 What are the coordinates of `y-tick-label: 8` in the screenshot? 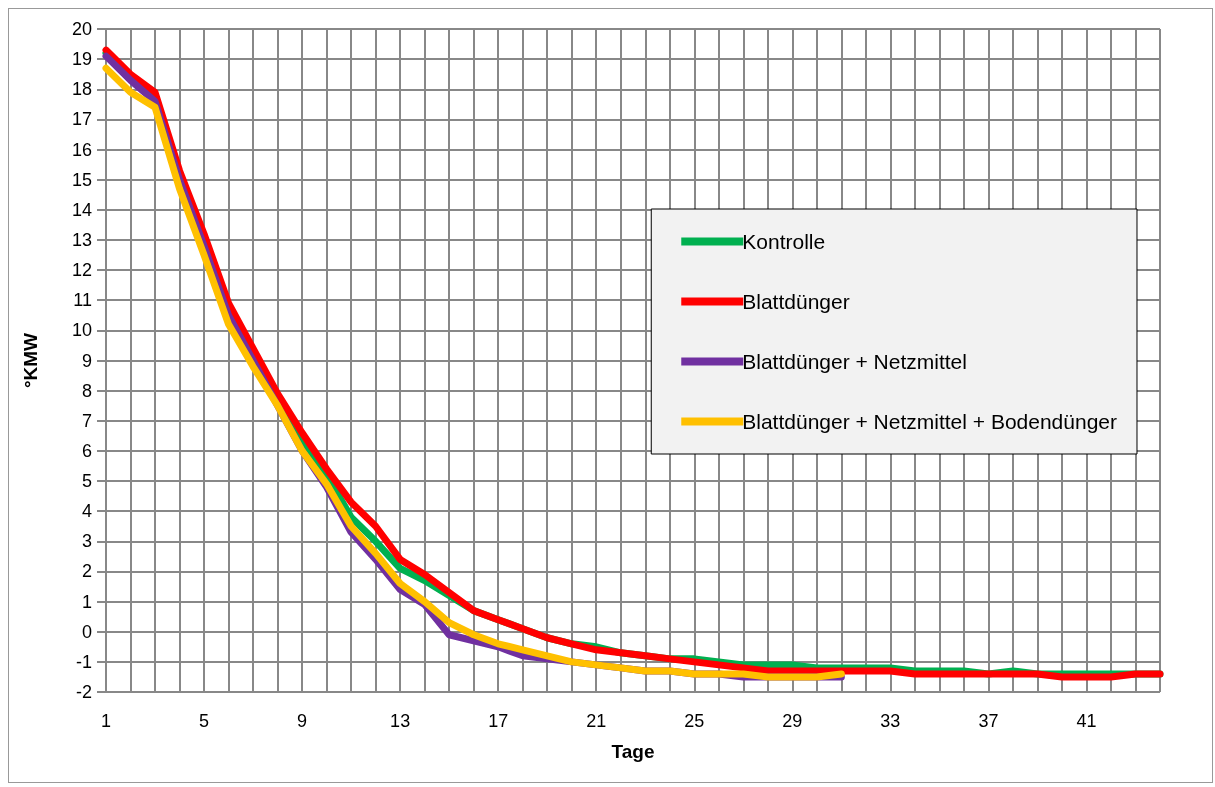 It's located at (86, 390).